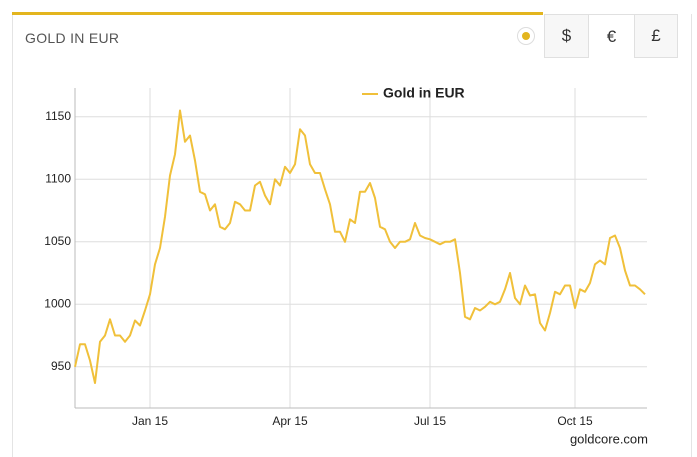 The width and height of the screenshot is (697, 457). Describe the element at coordinates (58, 116) in the screenshot. I see `y-tick-label: 1150` at that location.